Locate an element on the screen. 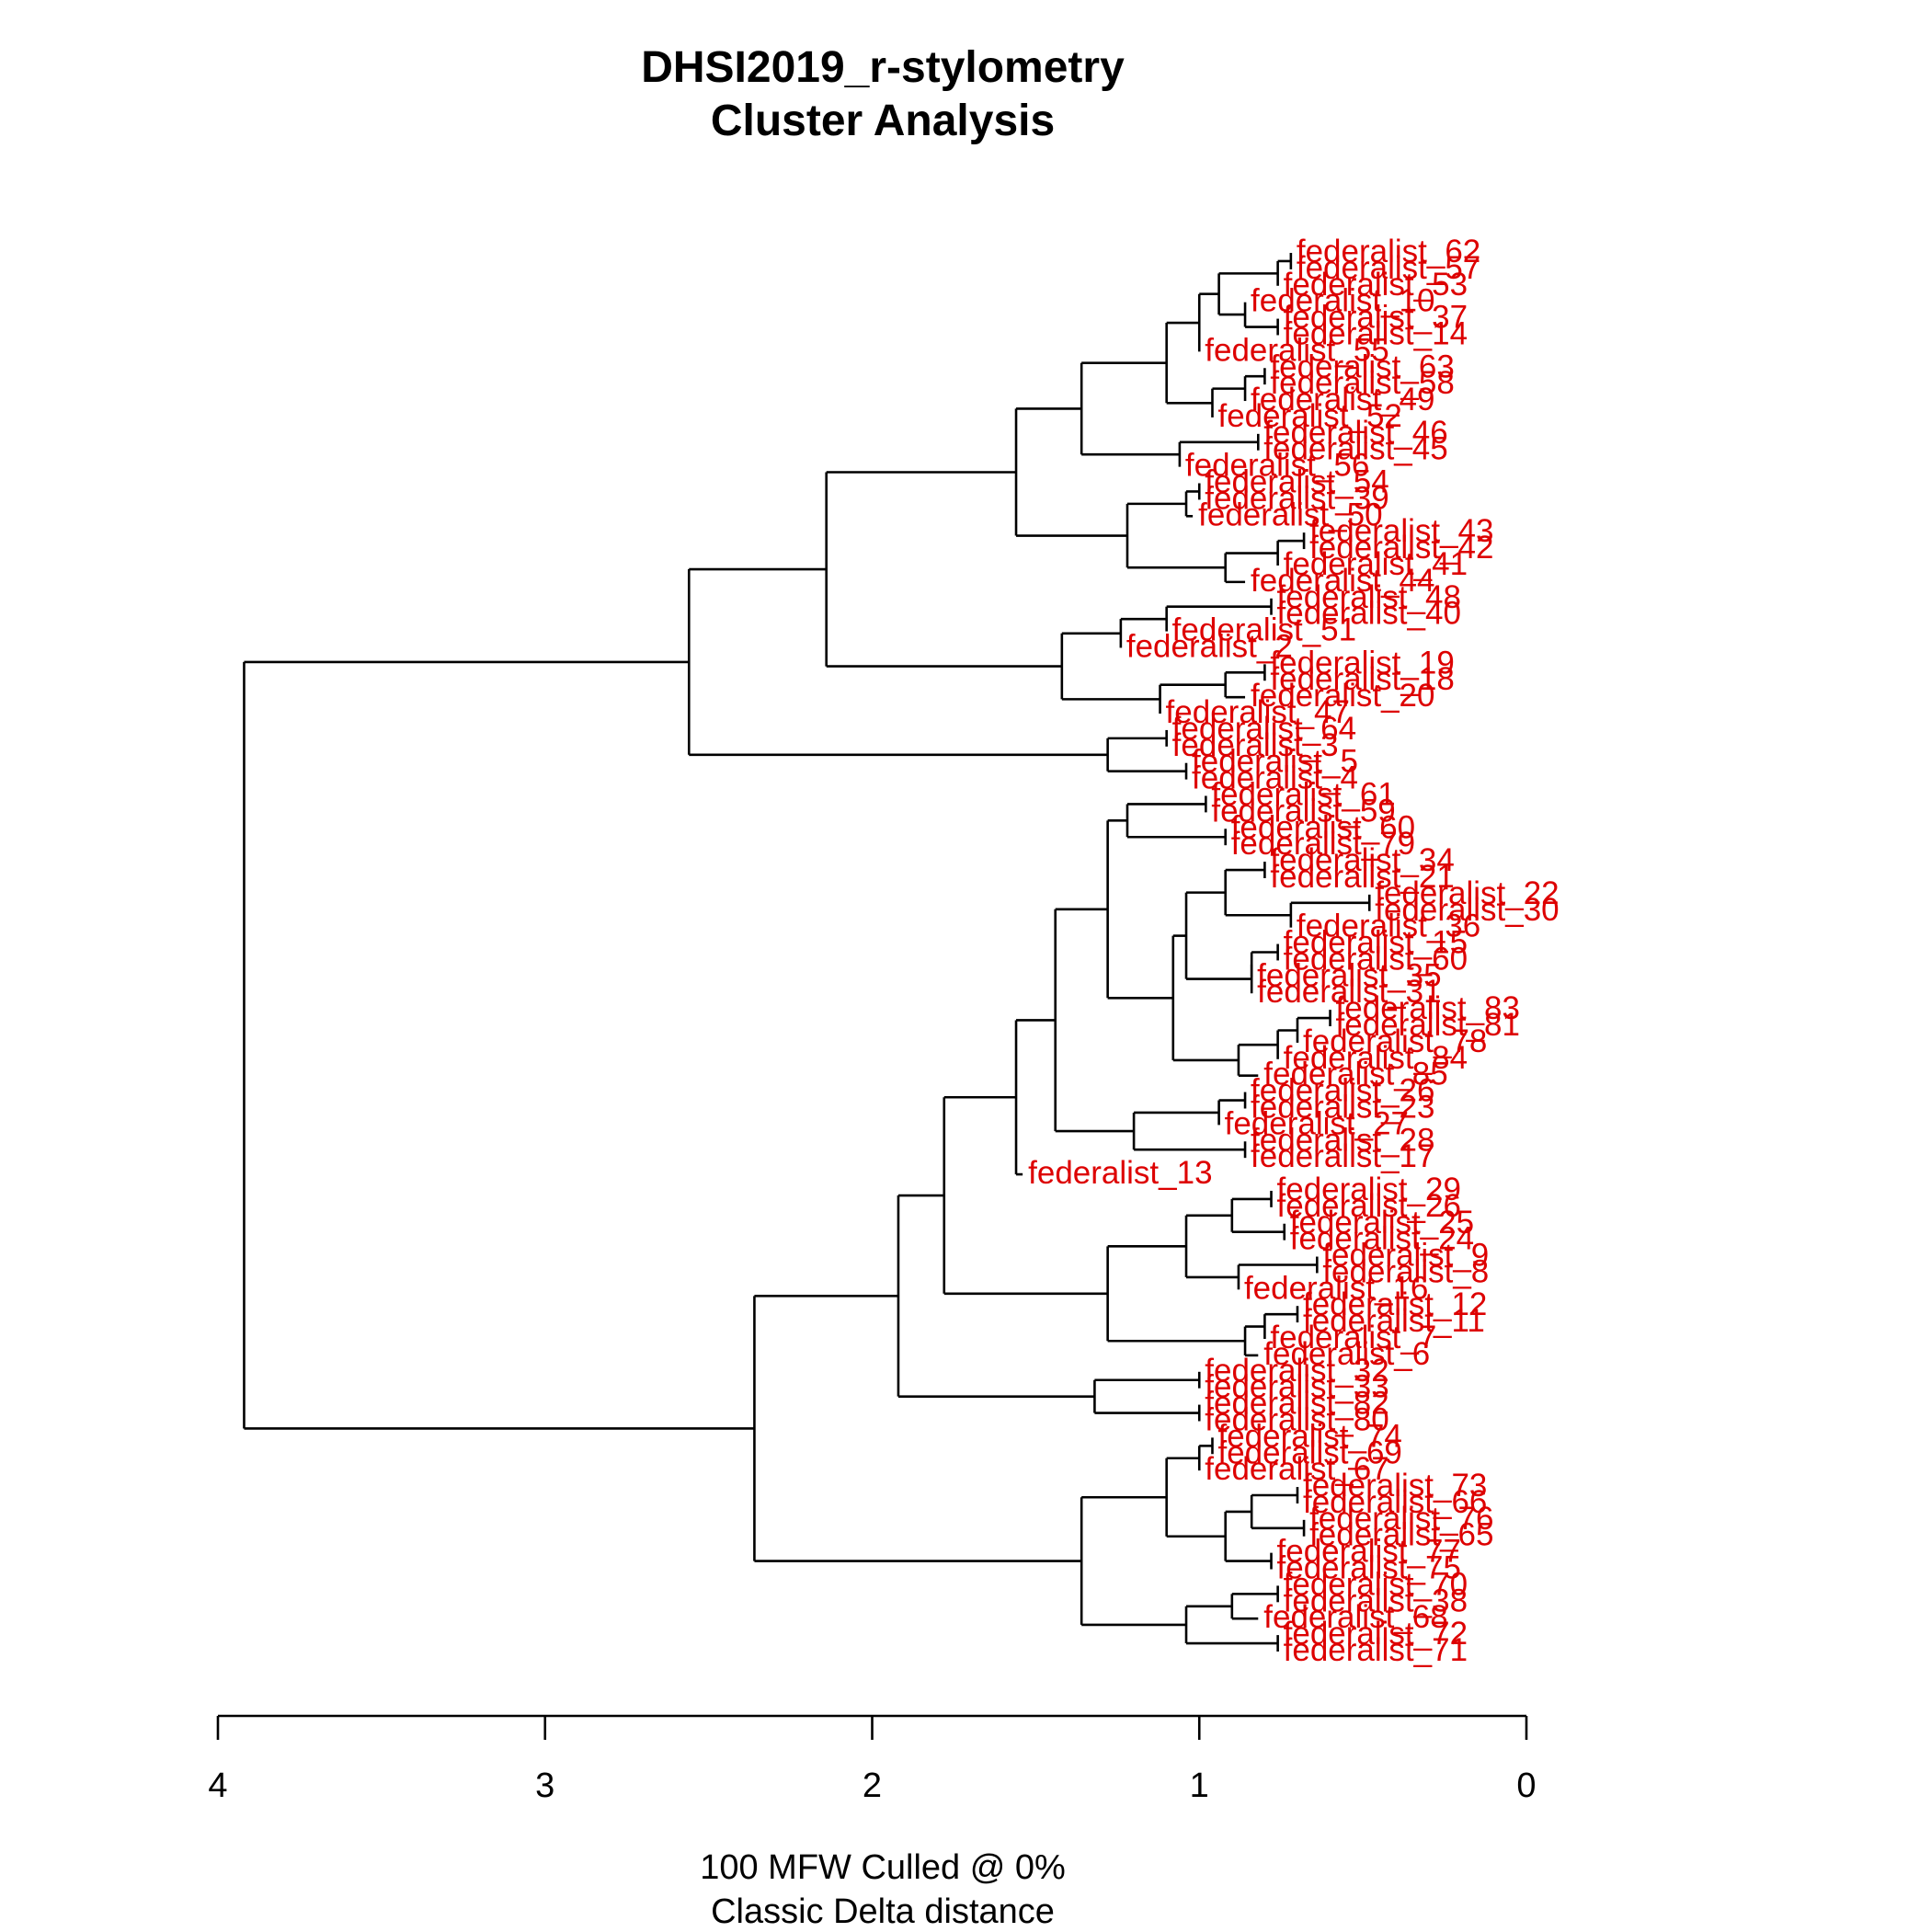 This screenshot has height=1932, width=1931. leaf-label: federalist_51 is located at coordinates (1264, 630).